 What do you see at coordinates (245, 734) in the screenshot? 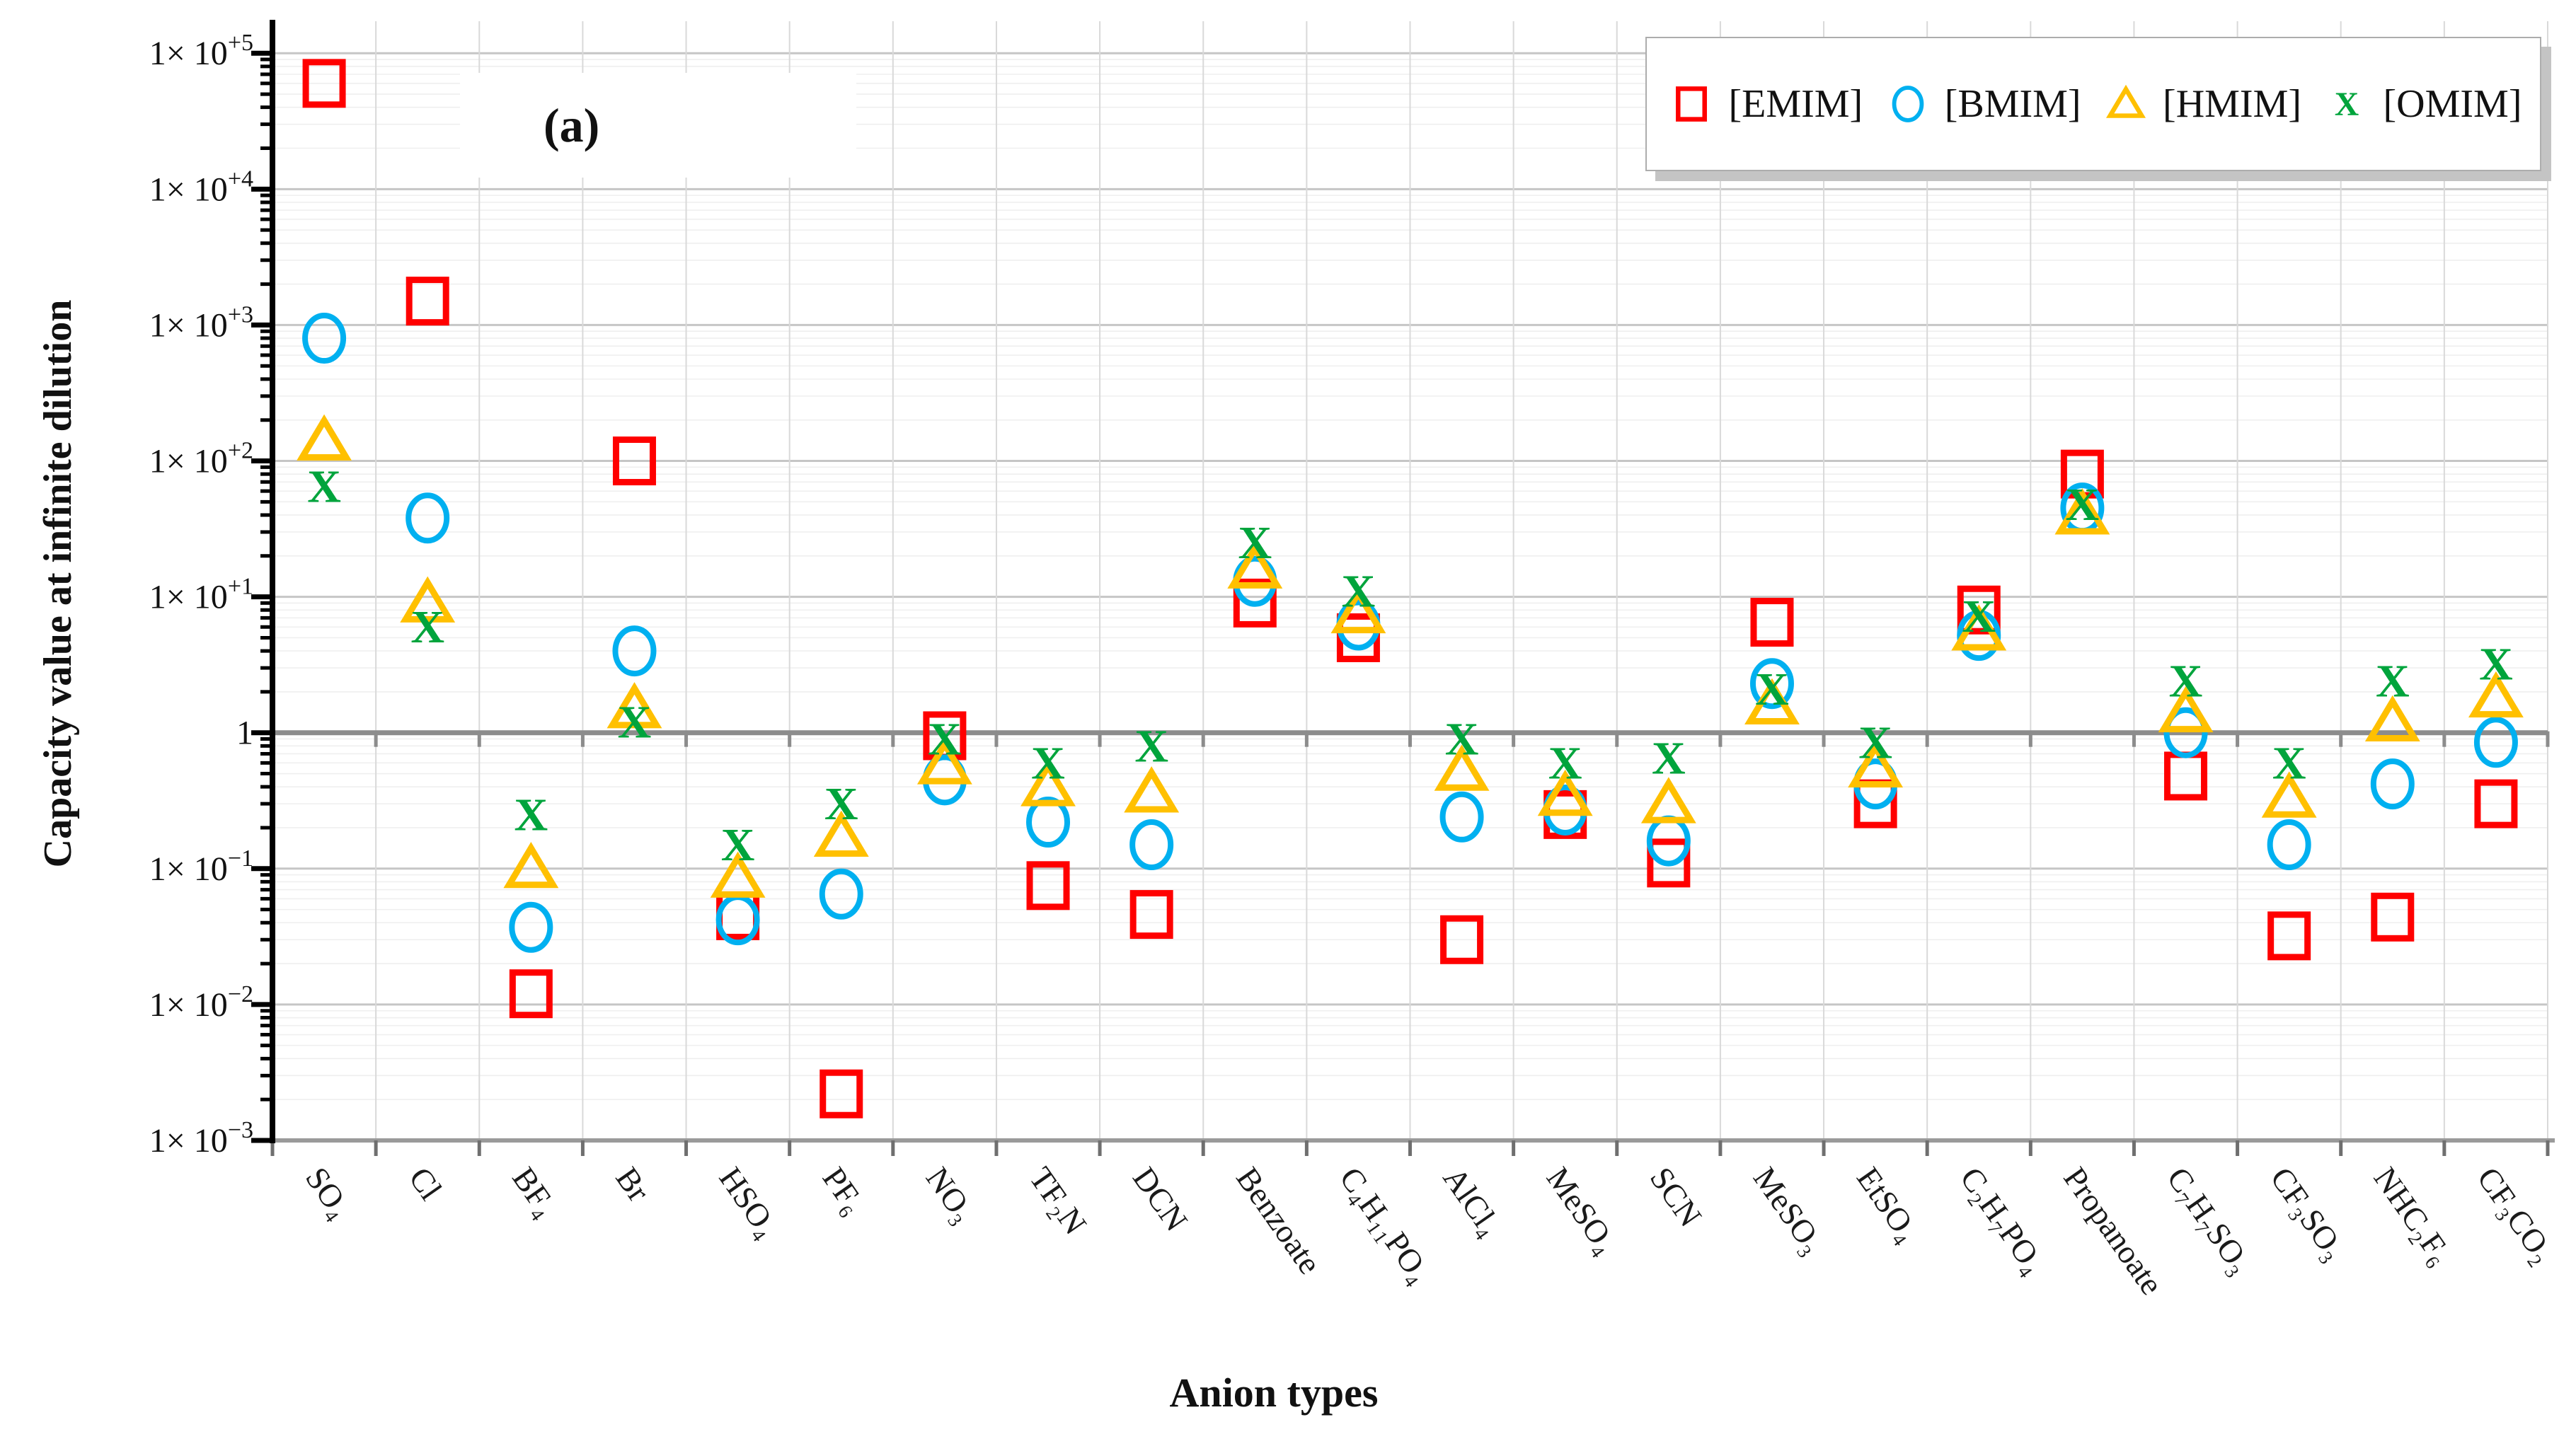
I see `y-tick-label: 1` at bounding box center [245, 734].